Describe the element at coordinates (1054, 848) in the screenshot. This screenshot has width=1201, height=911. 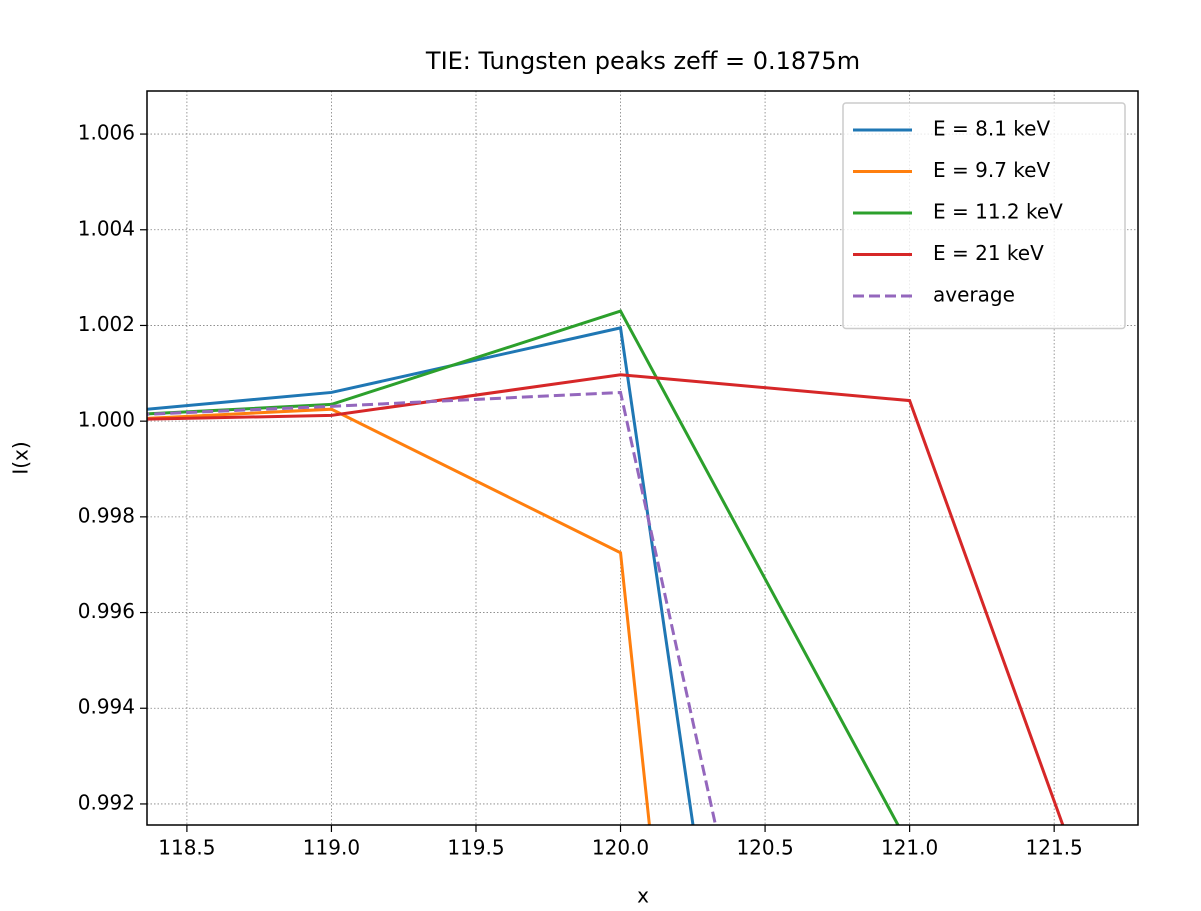
I see `x-tick-label: 121.5` at that location.